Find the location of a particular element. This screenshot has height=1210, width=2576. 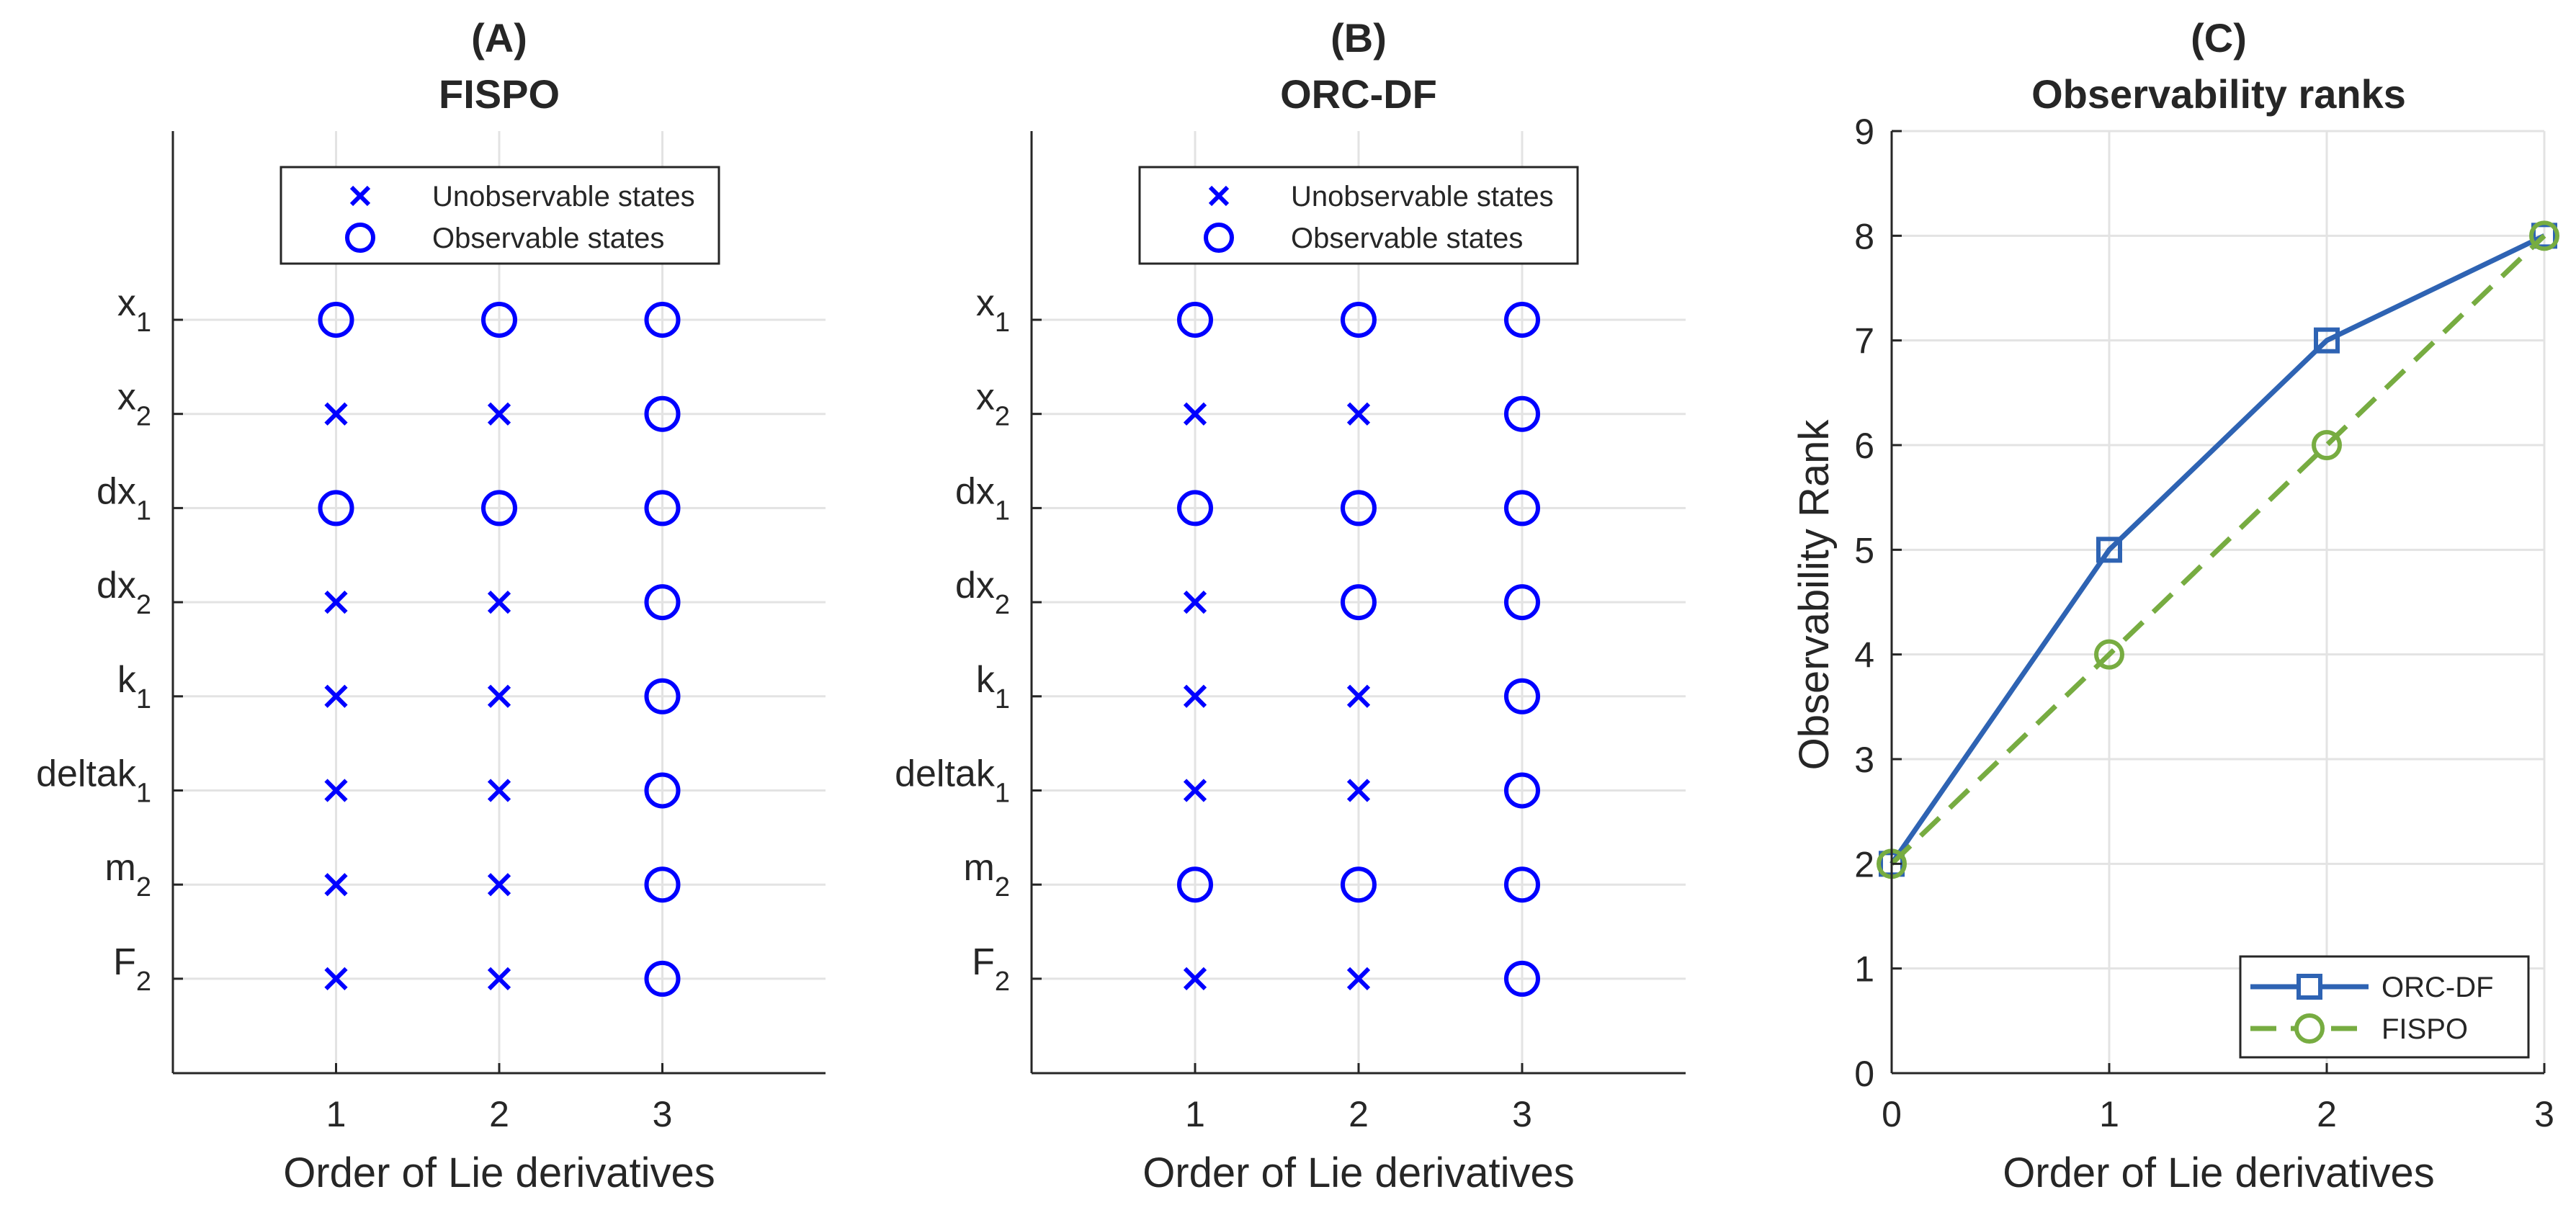

panel-b-state-label-x2: x2 is located at coordinates (993, 404).